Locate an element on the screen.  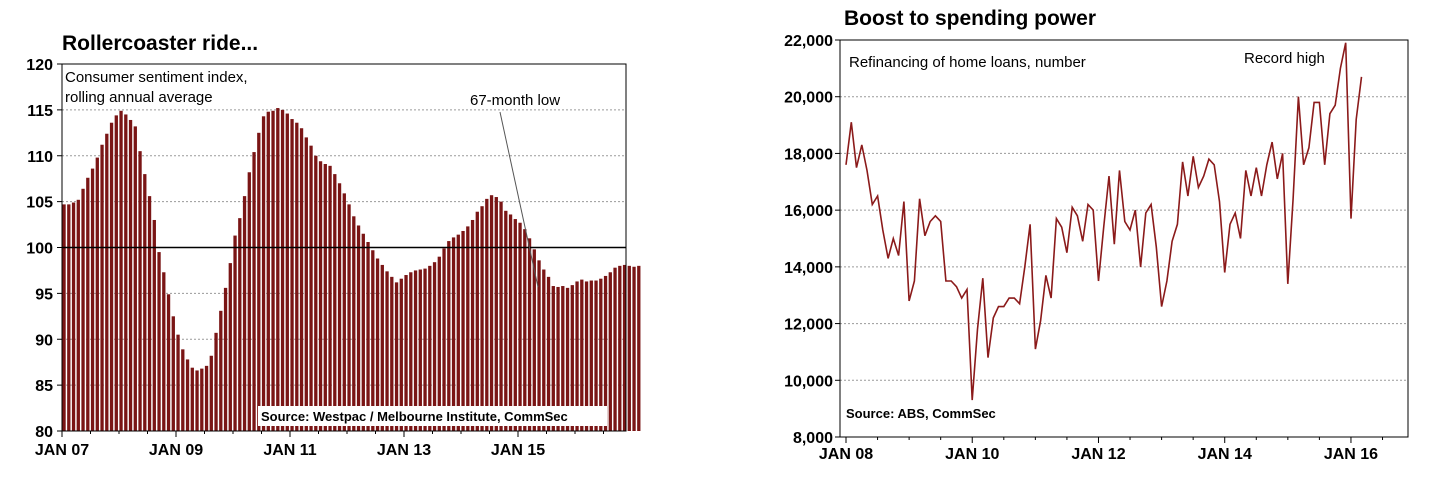
annotation-67-month-low: 67-month low is located at coordinates (515, 100).